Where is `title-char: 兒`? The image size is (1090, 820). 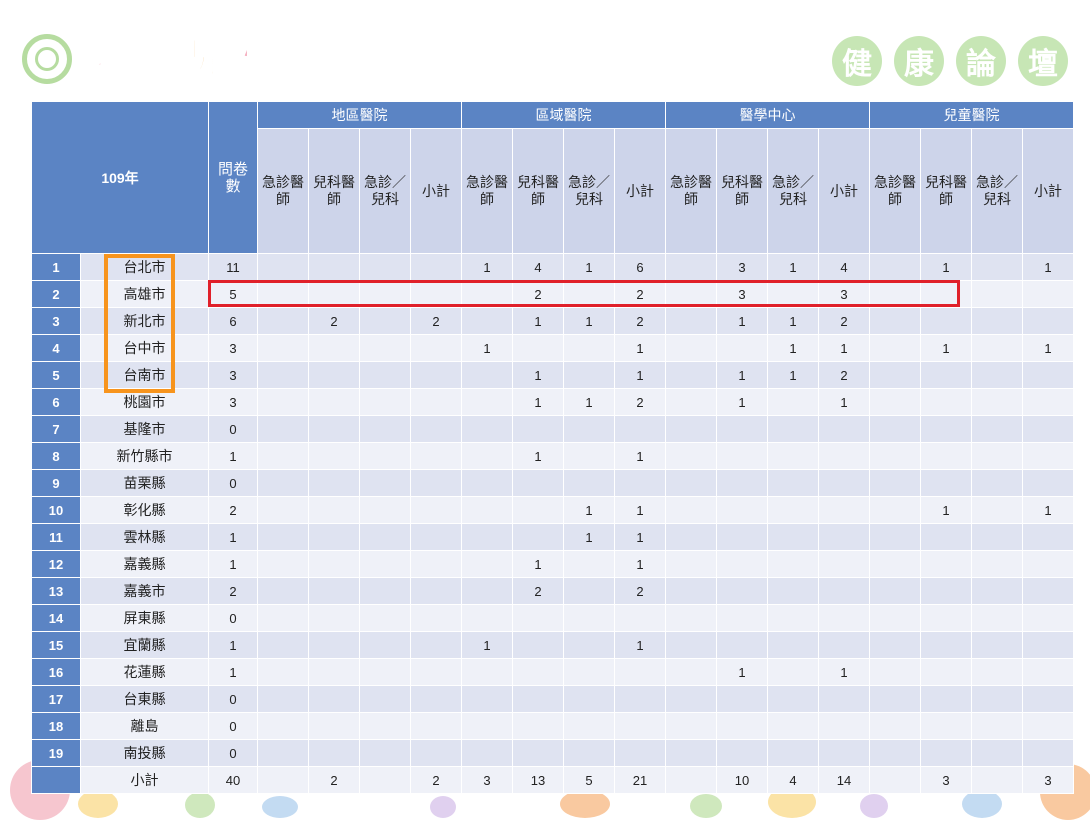
title-char: 兒 is located at coordinates (208, 57).